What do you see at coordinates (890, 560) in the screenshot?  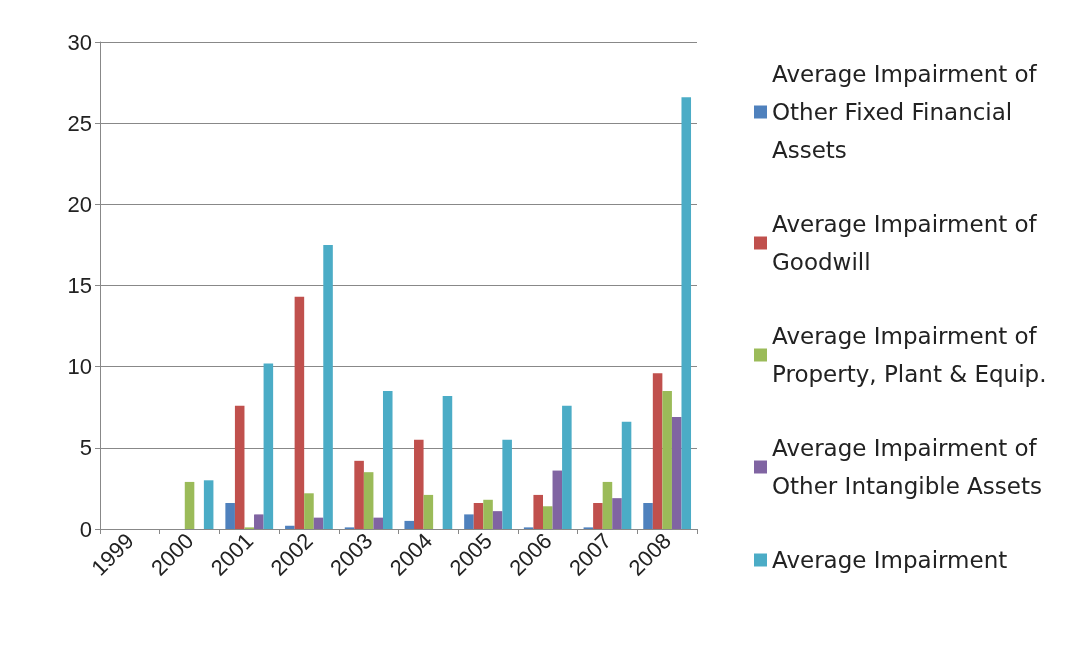 I see `legend-label: Average Impairment` at bounding box center [890, 560].